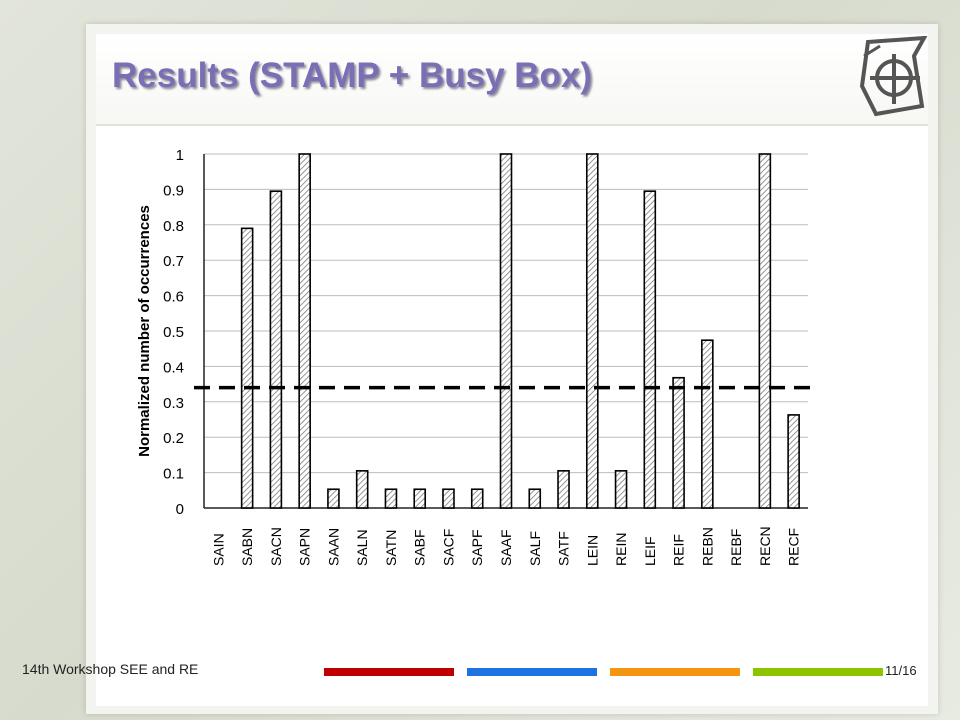 The width and height of the screenshot is (960, 720). I want to click on category-label: RECF, so click(794, 547).